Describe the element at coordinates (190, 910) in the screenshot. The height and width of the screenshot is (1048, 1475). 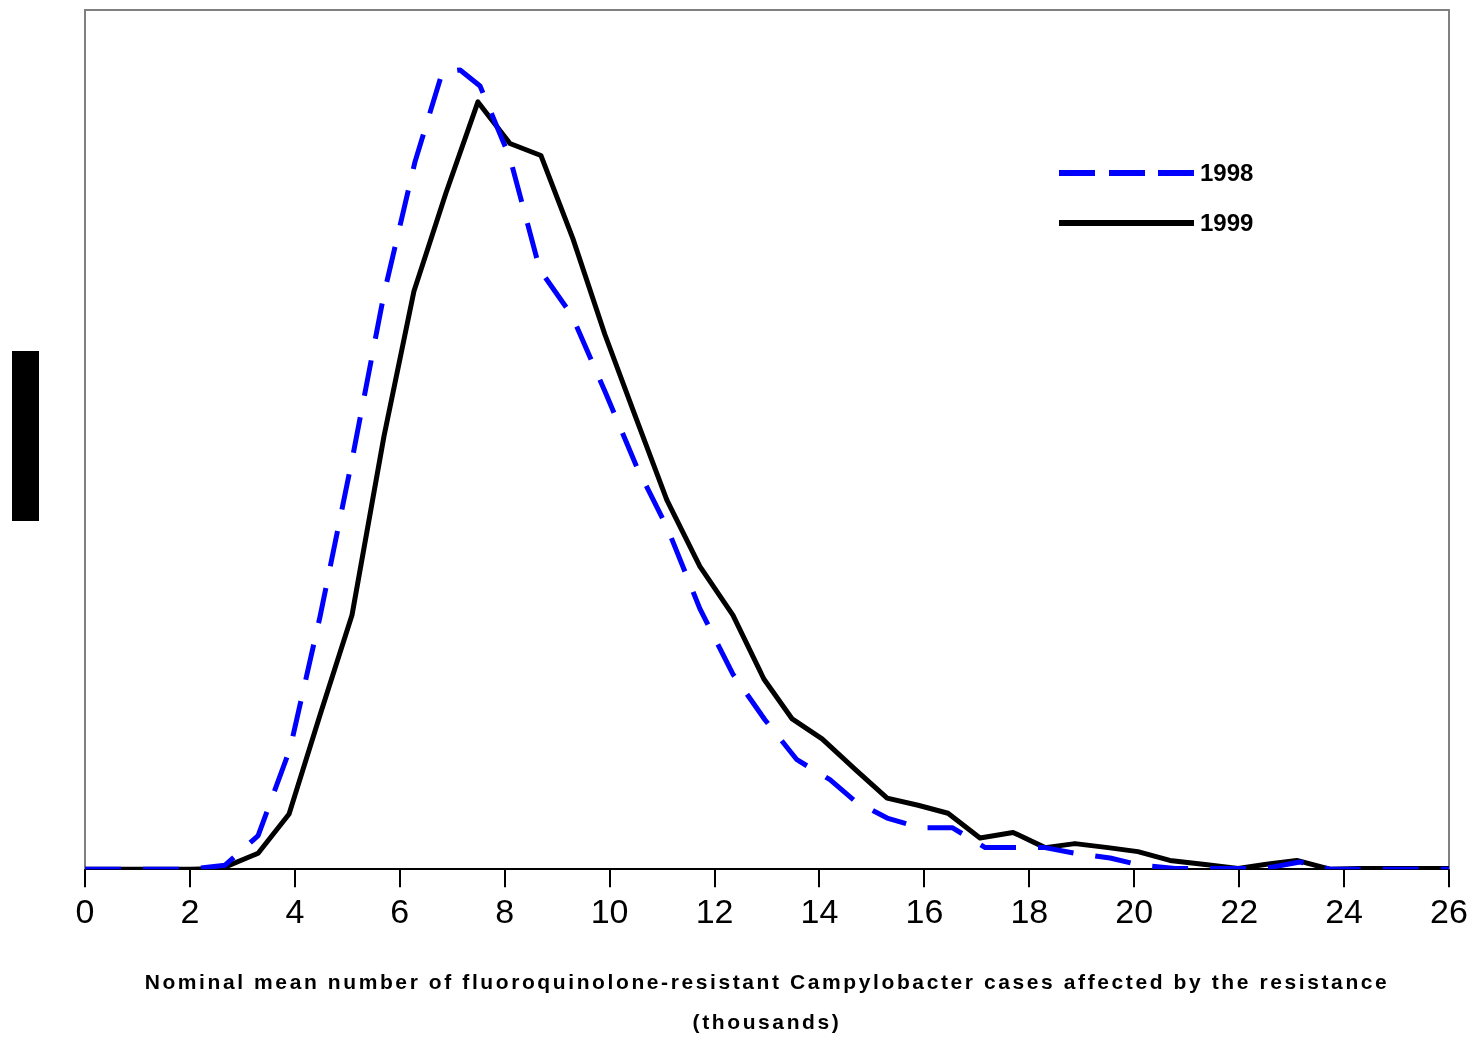
I see `x-tick-label: 2` at that location.